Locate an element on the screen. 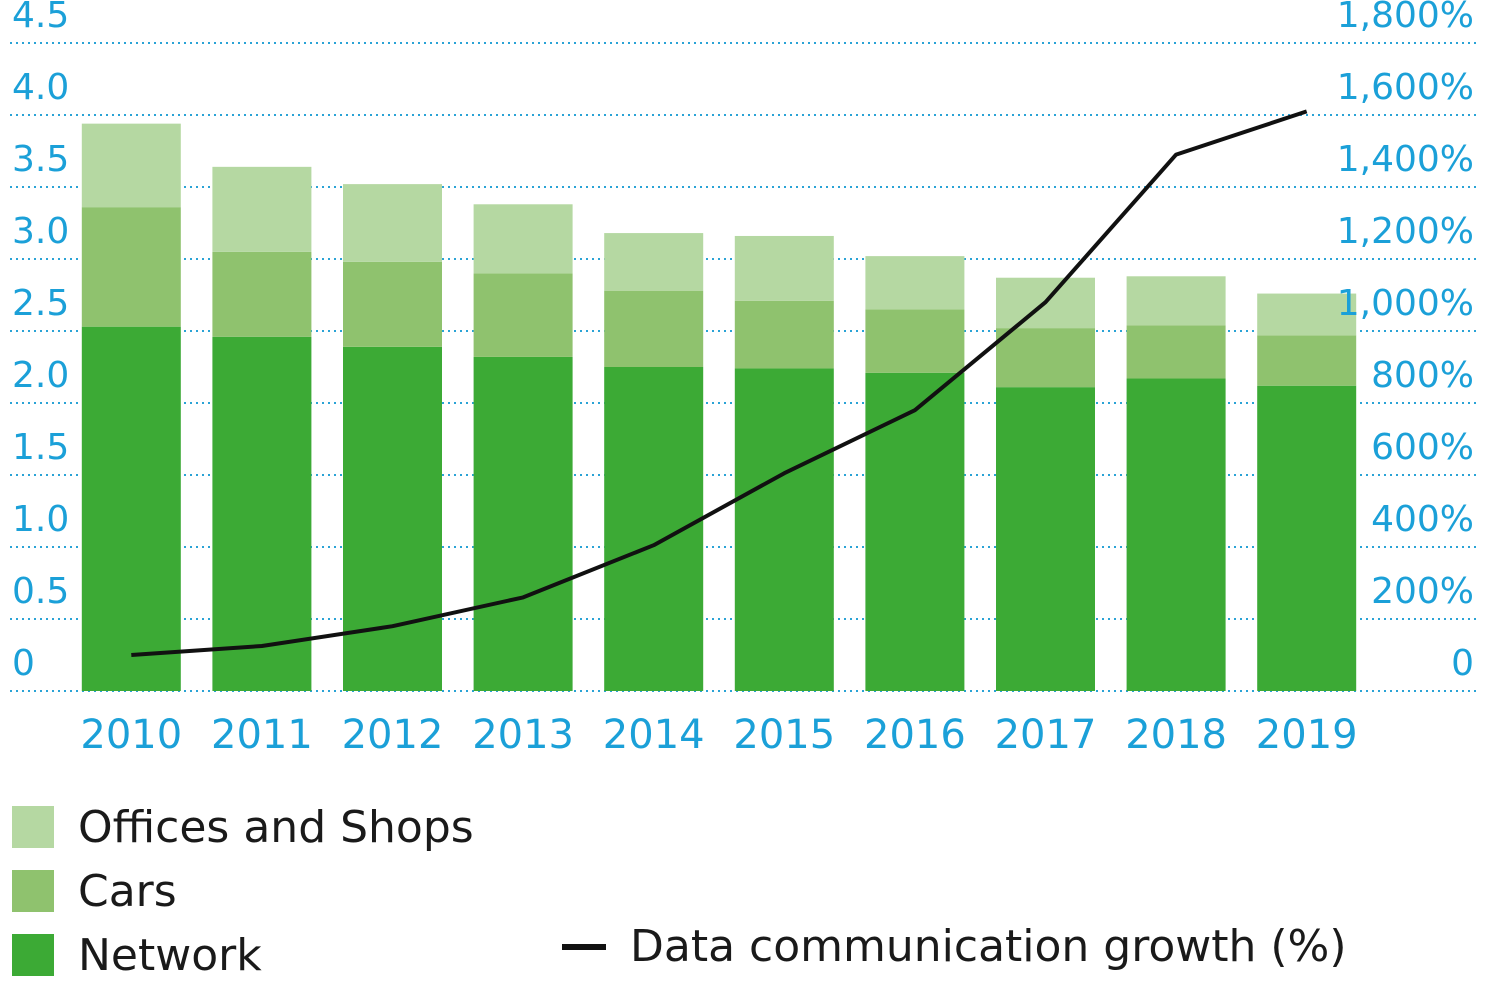 Image resolution: width=1500 pixels, height=987 pixels. bar-cars-2010 is located at coordinates (131, 267).